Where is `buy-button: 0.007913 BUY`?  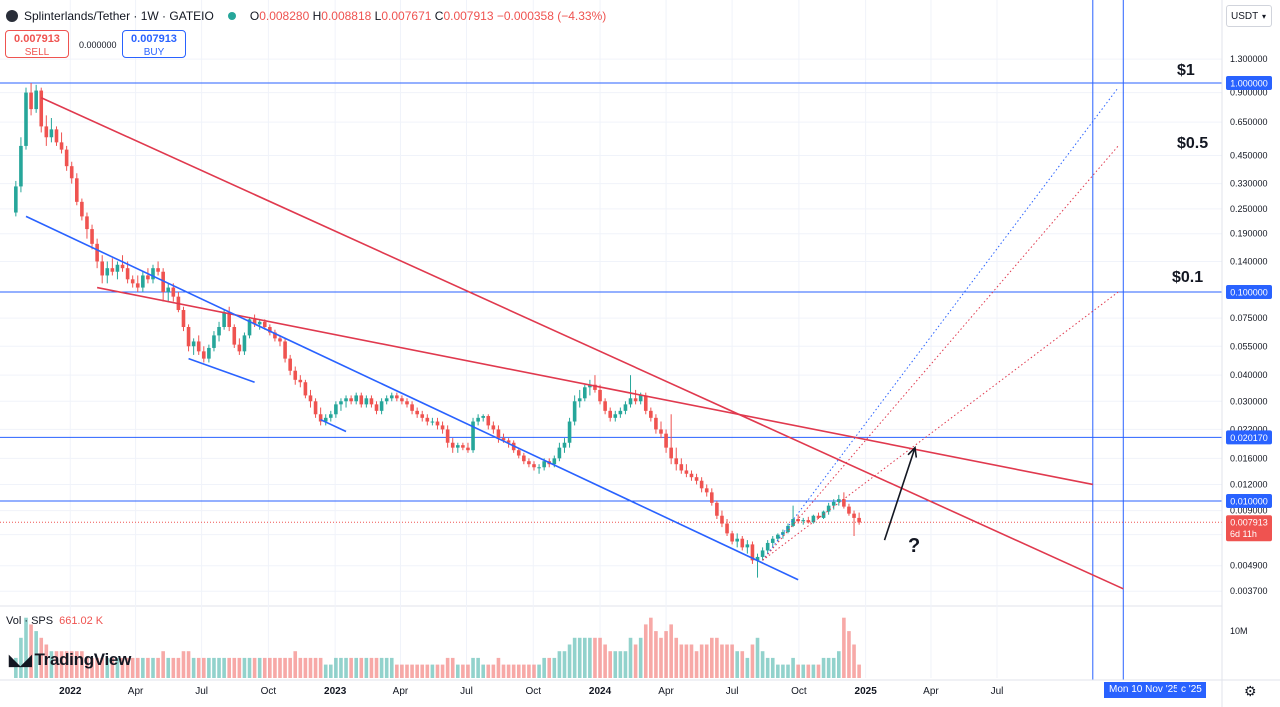 buy-button: 0.007913 BUY is located at coordinates (154, 44).